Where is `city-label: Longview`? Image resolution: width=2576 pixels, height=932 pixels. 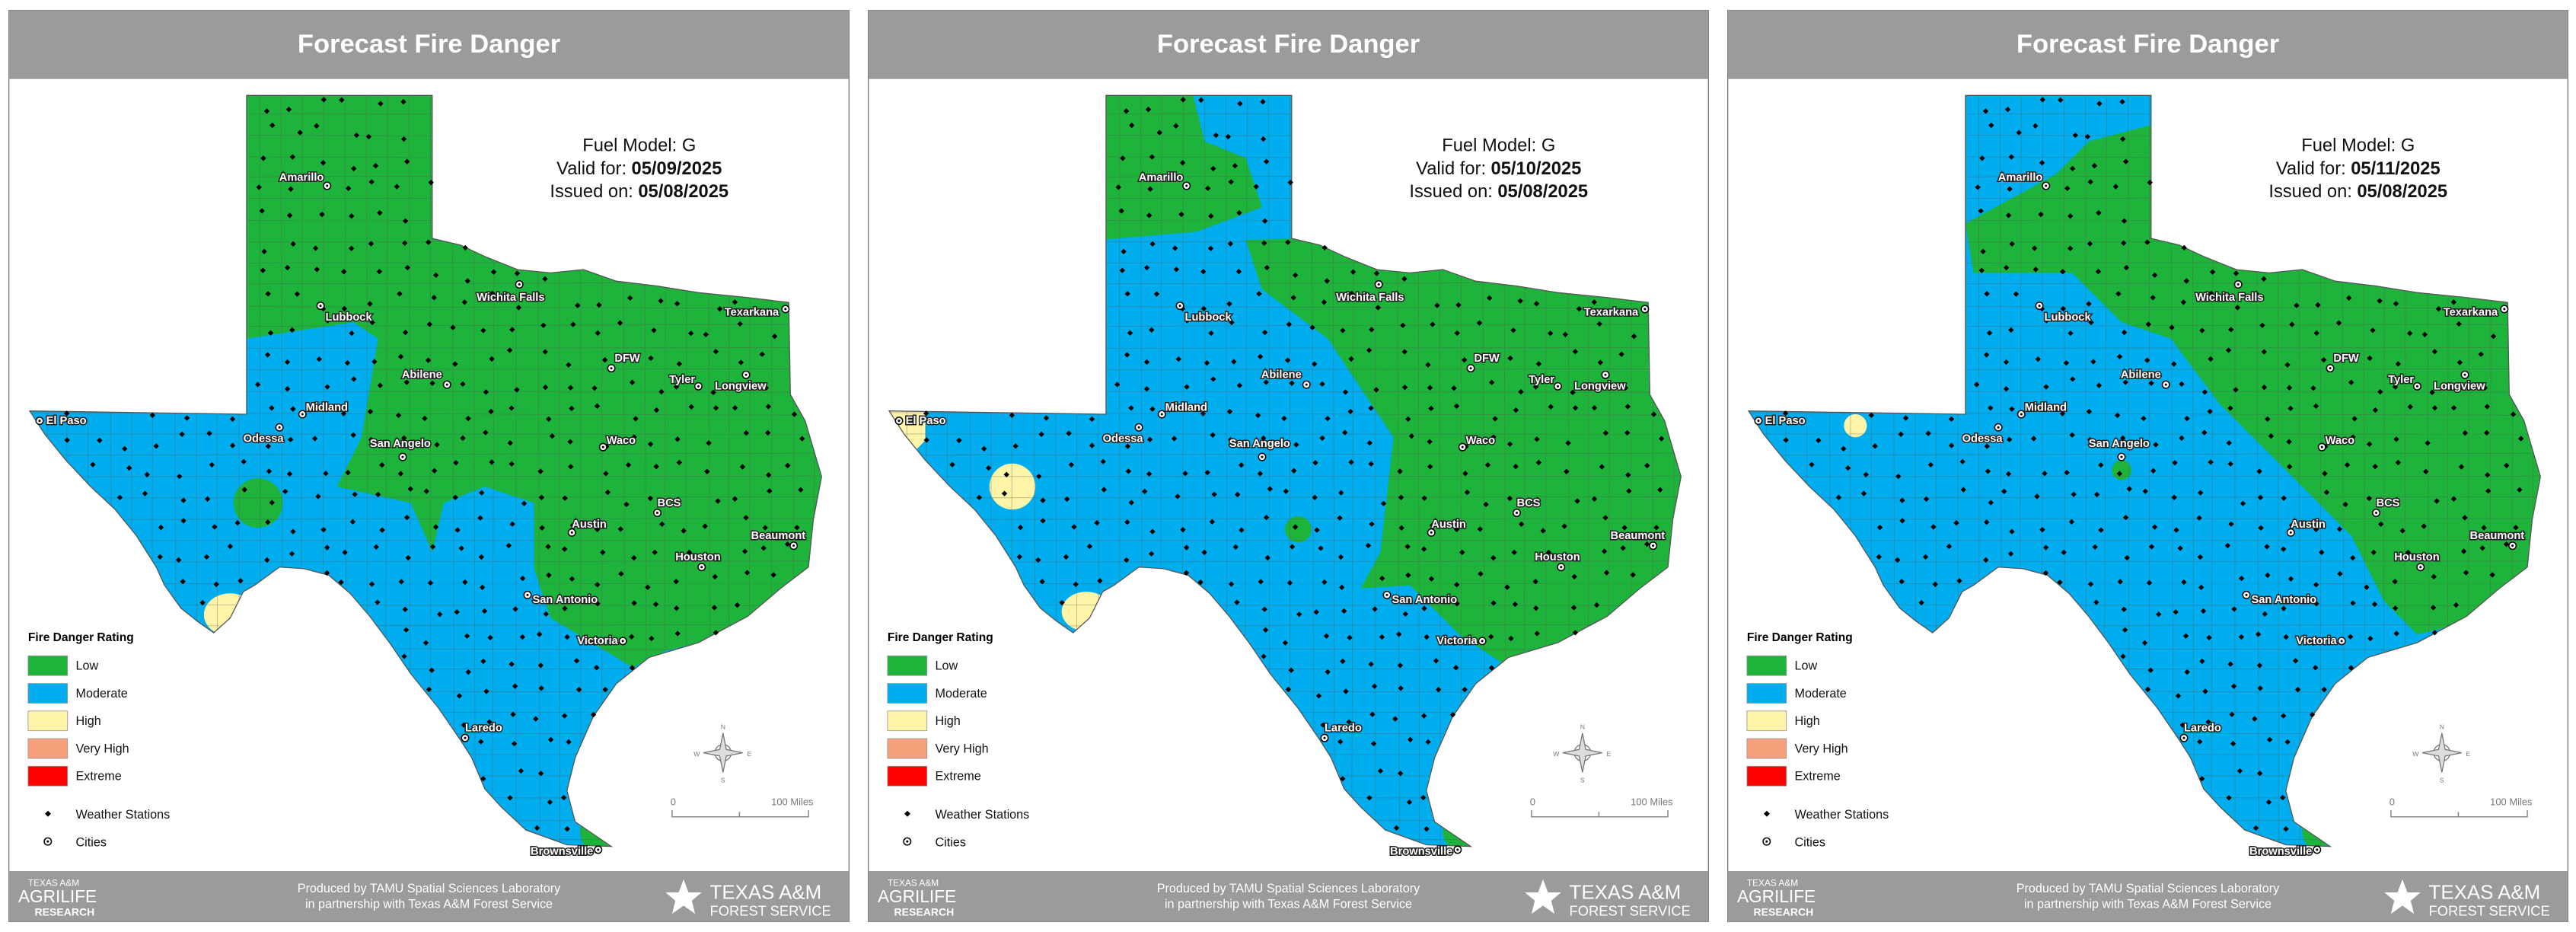 city-label: Longview is located at coordinates (1600, 387).